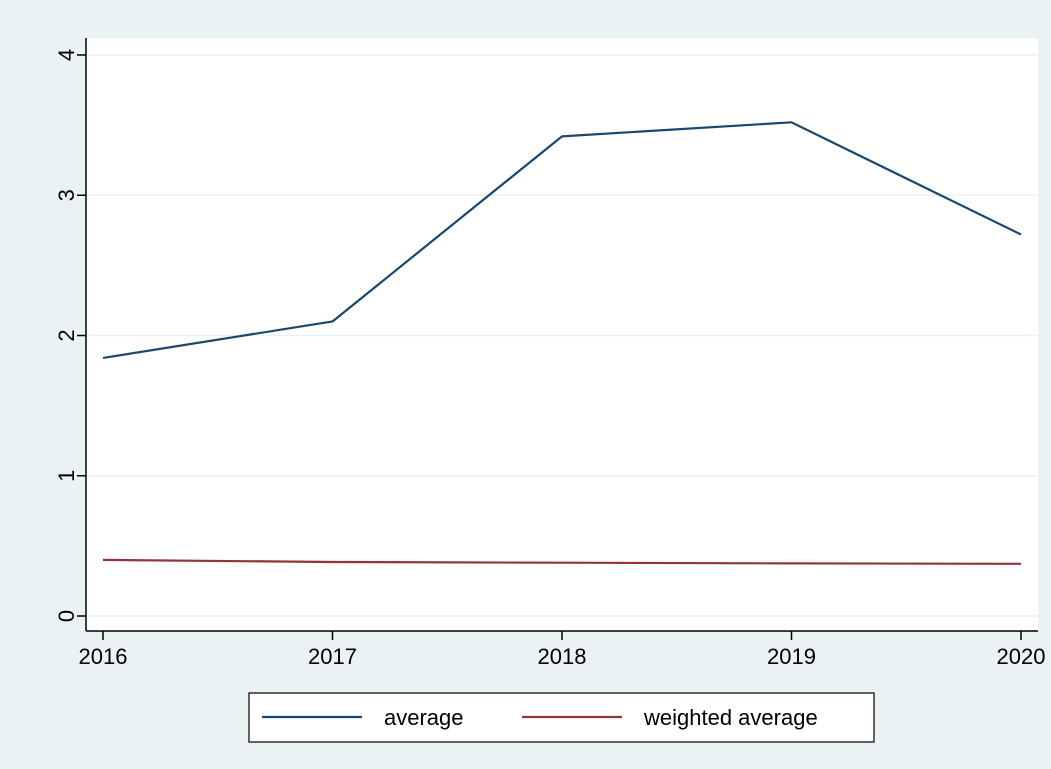 This screenshot has width=1051, height=769. What do you see at coordinates (562, 656) in the screenshot?
I see `x-tick-label: 2018` at bounding box center [562, 656].